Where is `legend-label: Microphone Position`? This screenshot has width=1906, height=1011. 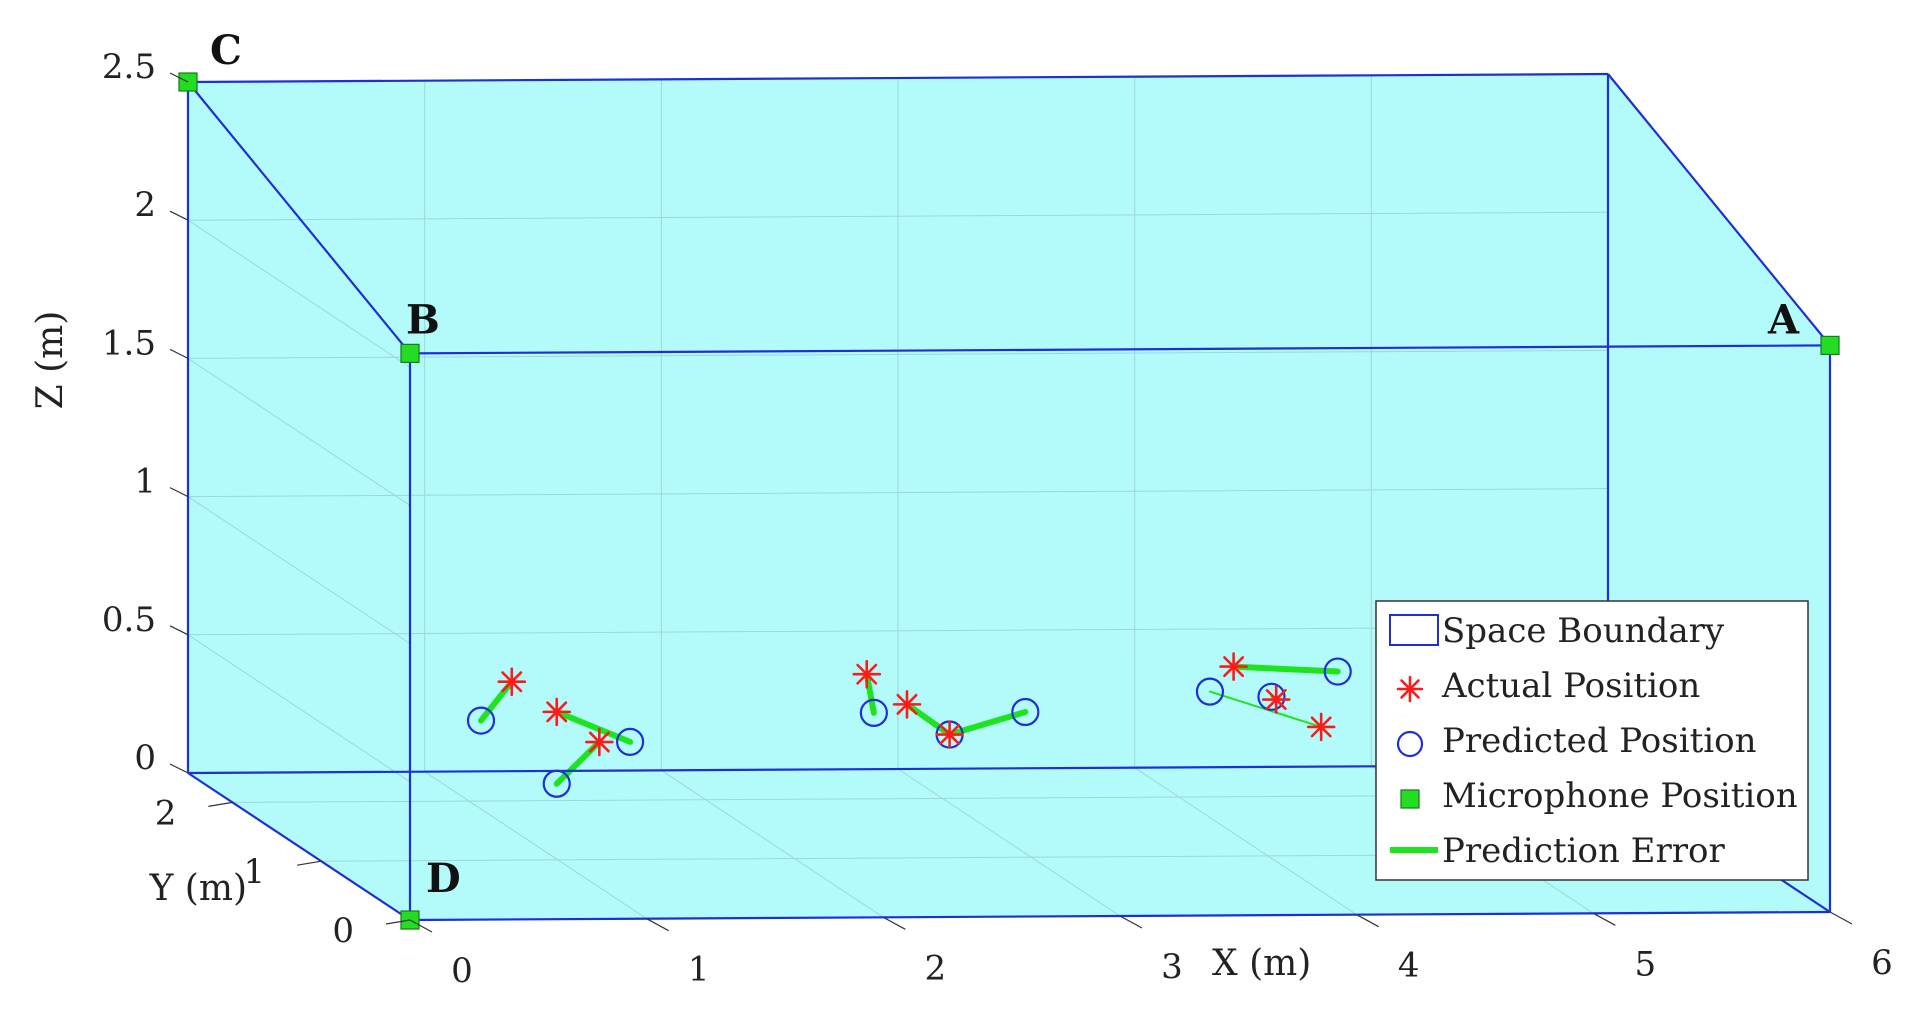 legend-label: Microphone Position is located at coordinates (1620, 796).